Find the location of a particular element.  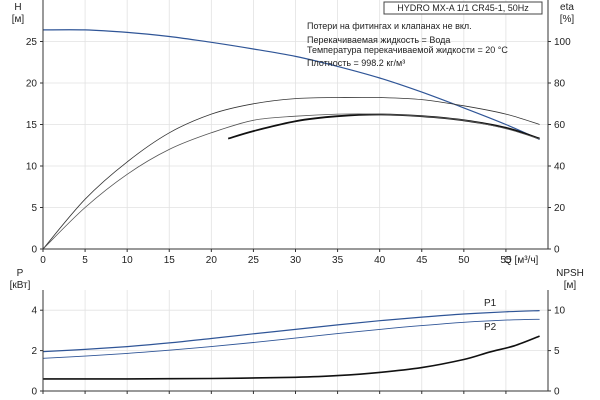

chart-title: HYDRO MX-A 1/1 CR45-1, 50Hz is located at coordinates (463, 8).